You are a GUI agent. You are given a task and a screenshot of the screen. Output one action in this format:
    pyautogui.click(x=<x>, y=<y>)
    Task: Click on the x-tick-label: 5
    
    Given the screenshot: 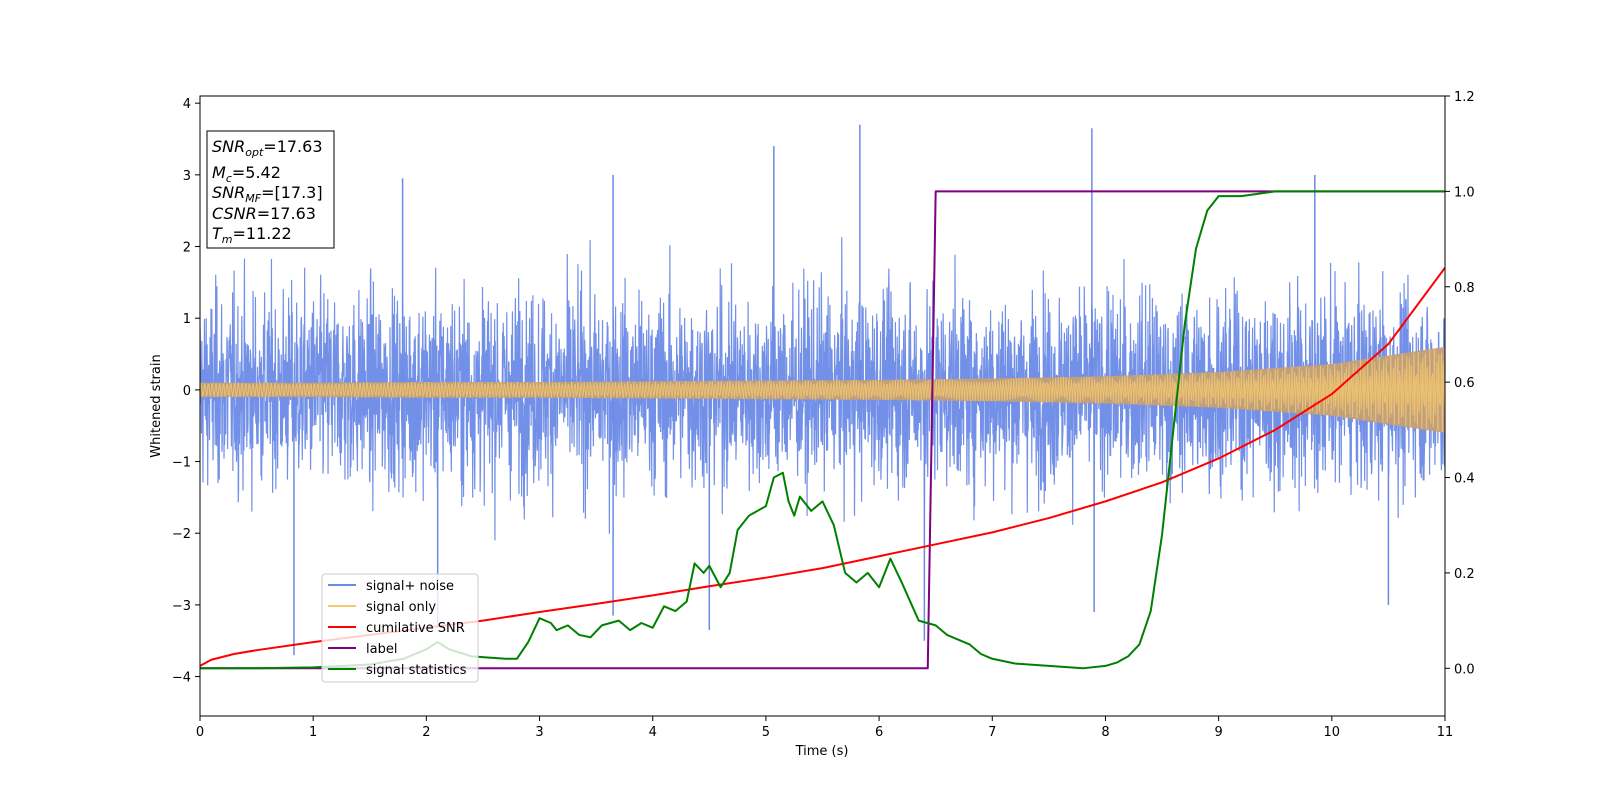 What is the action you would take?
    pyautogui.click(x=766, y=732)
    